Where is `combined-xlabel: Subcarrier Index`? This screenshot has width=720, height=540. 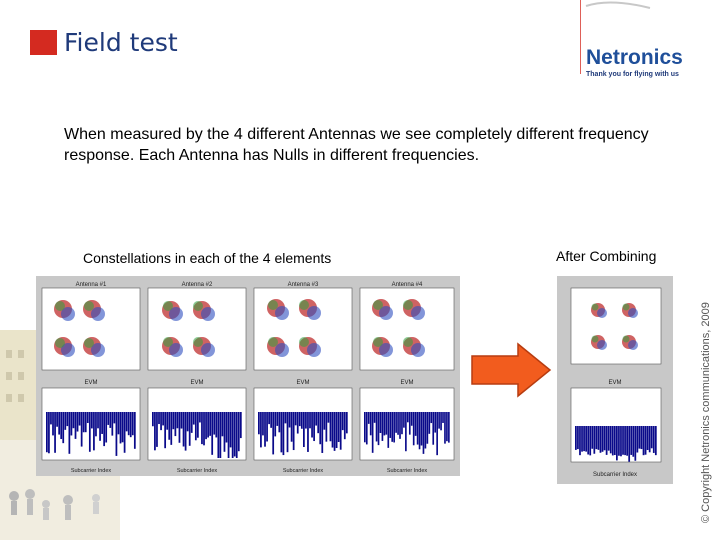 combined-xlabel: Subcarrier Index is located at coordinates (615, 475).